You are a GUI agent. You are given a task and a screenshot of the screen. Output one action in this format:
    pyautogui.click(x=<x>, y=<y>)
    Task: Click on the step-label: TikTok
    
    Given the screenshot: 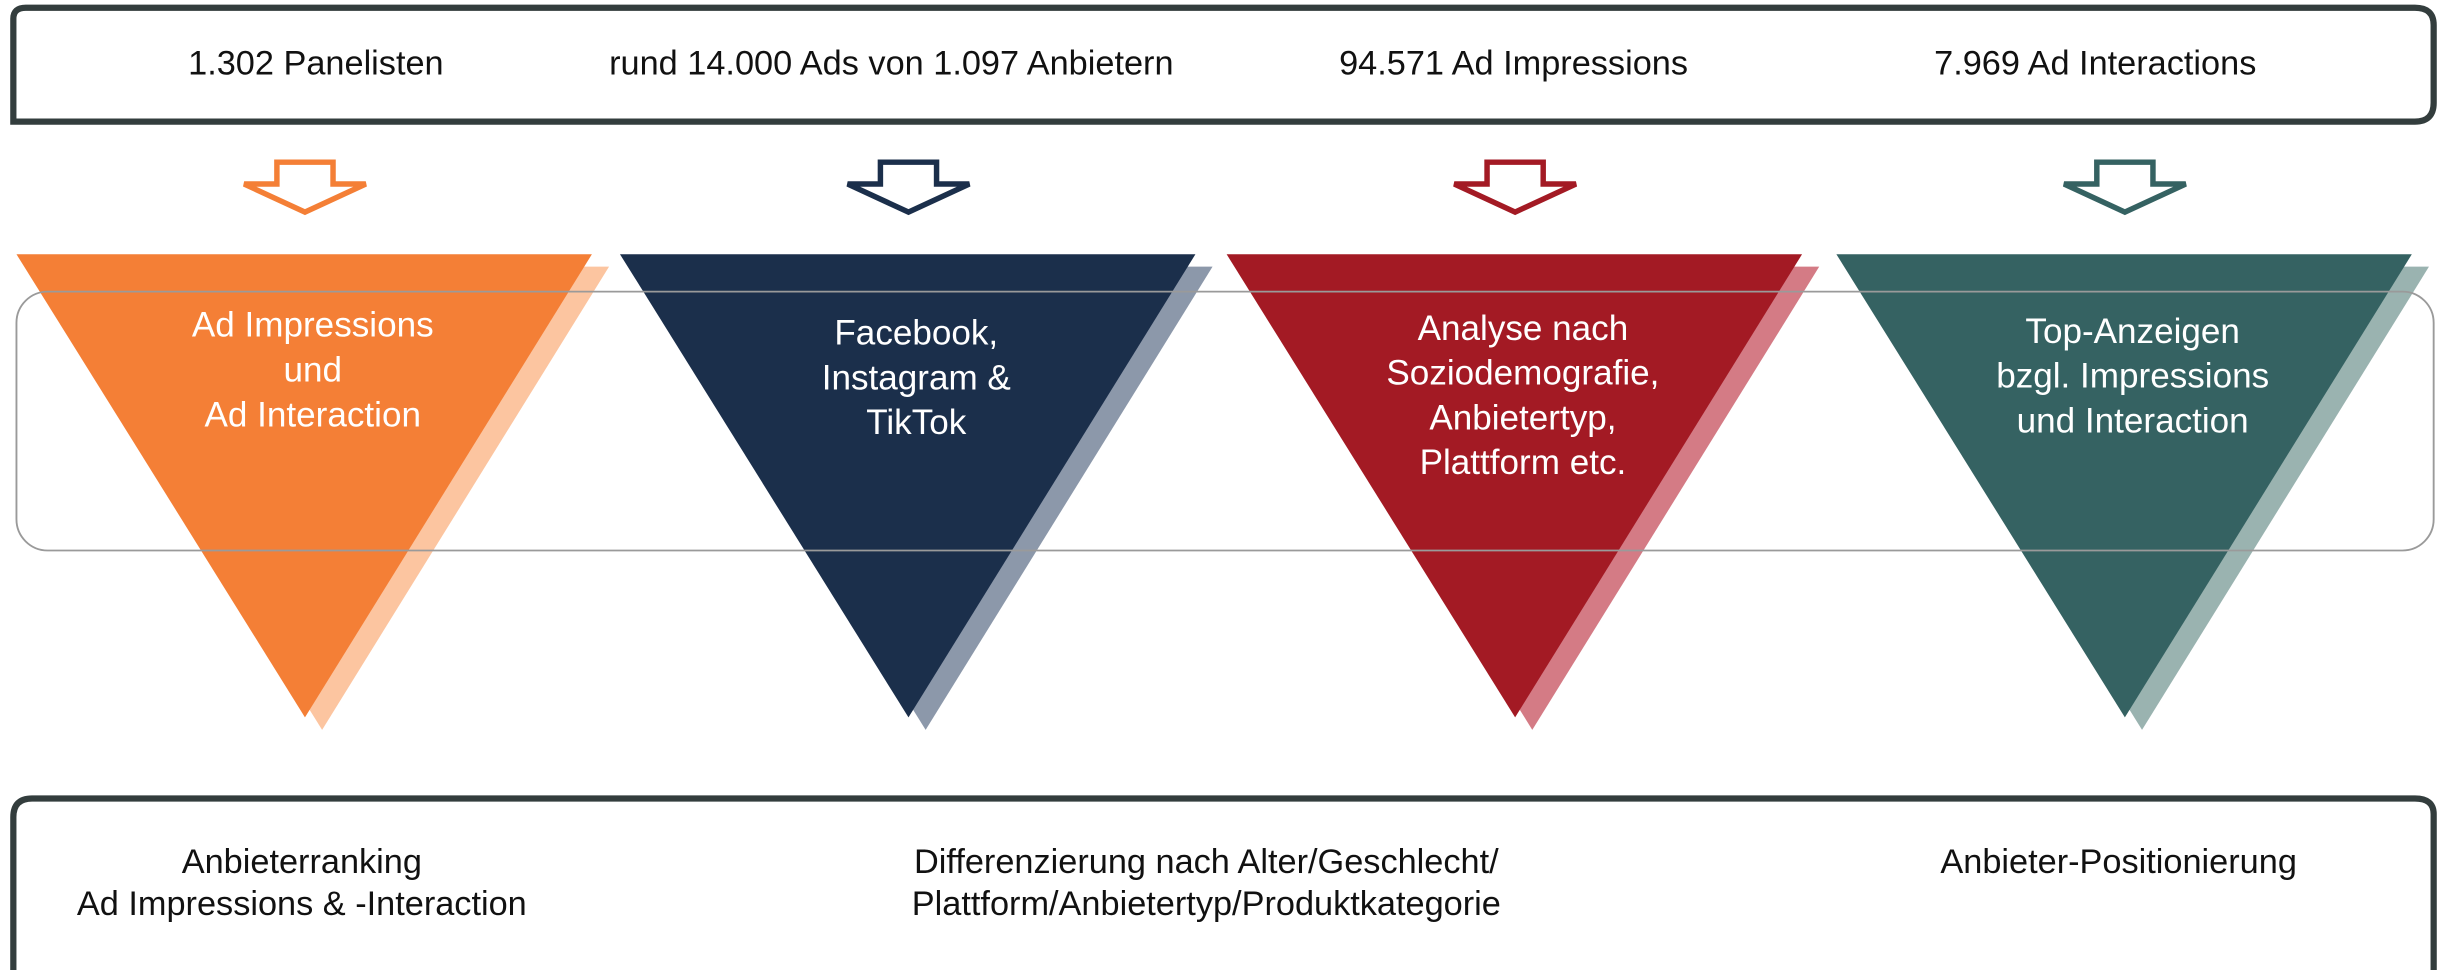 What is the action you would take?
    pyautogui.click(x=916, y=422)
    